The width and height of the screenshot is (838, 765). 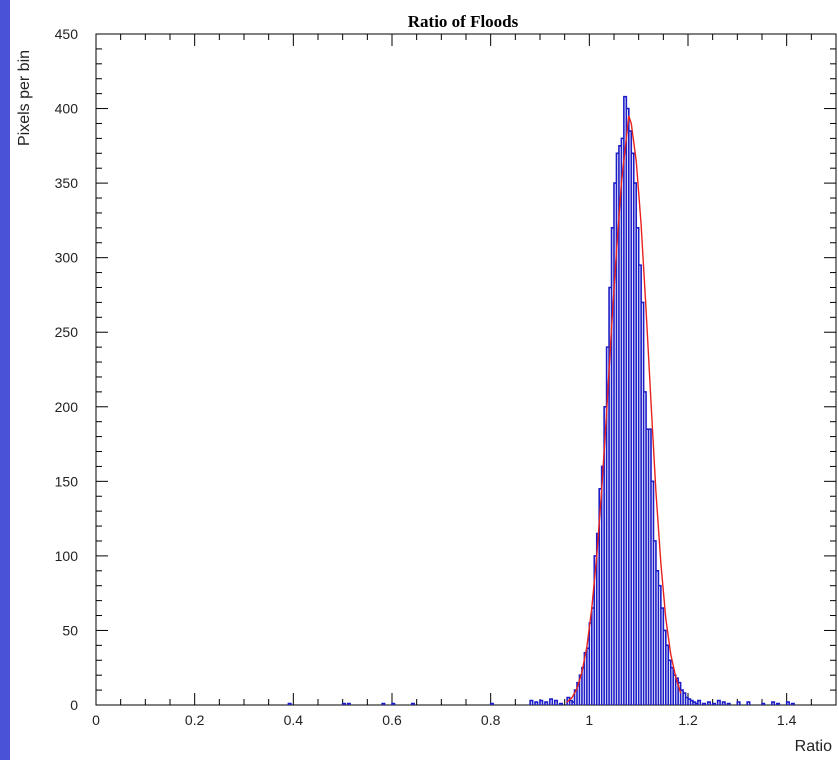 I want to click on x-tick-label: 0, so click(x=96, y=720).